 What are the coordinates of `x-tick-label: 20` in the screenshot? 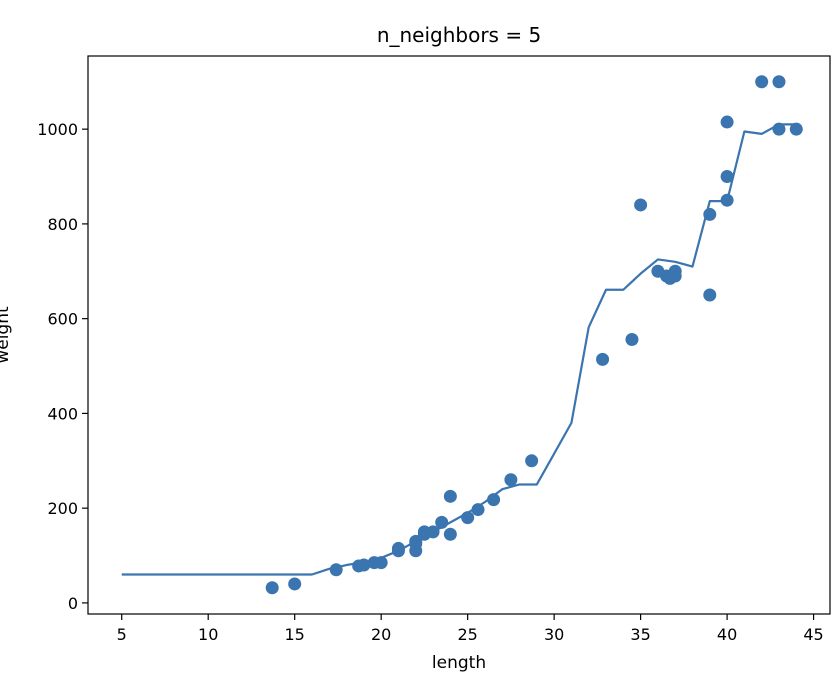 It's located at (381, 634).